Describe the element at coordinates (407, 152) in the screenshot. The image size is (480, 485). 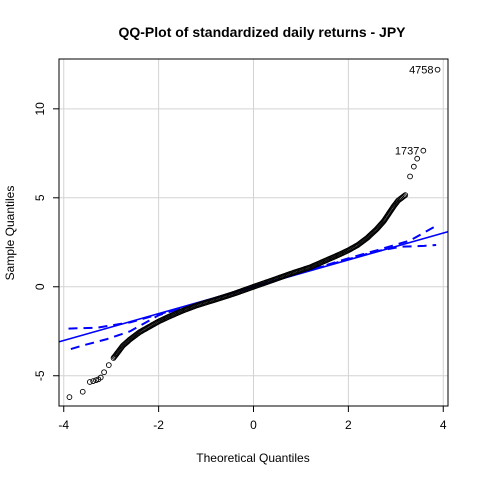
I see `point-annotation-label: 1737` at that location.